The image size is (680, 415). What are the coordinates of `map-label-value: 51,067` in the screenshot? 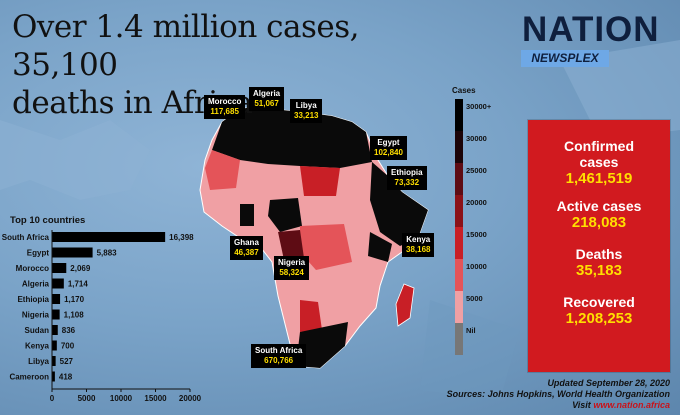 It's located at (266, 103).